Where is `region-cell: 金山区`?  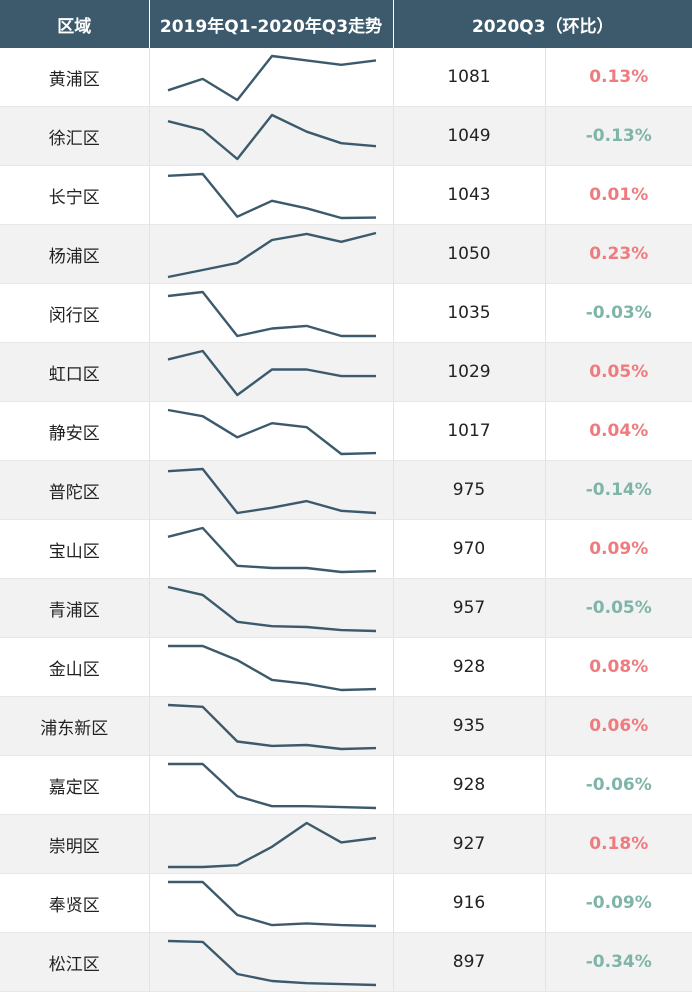
region-cell: 金山区 is located at coordinates (75, 667).